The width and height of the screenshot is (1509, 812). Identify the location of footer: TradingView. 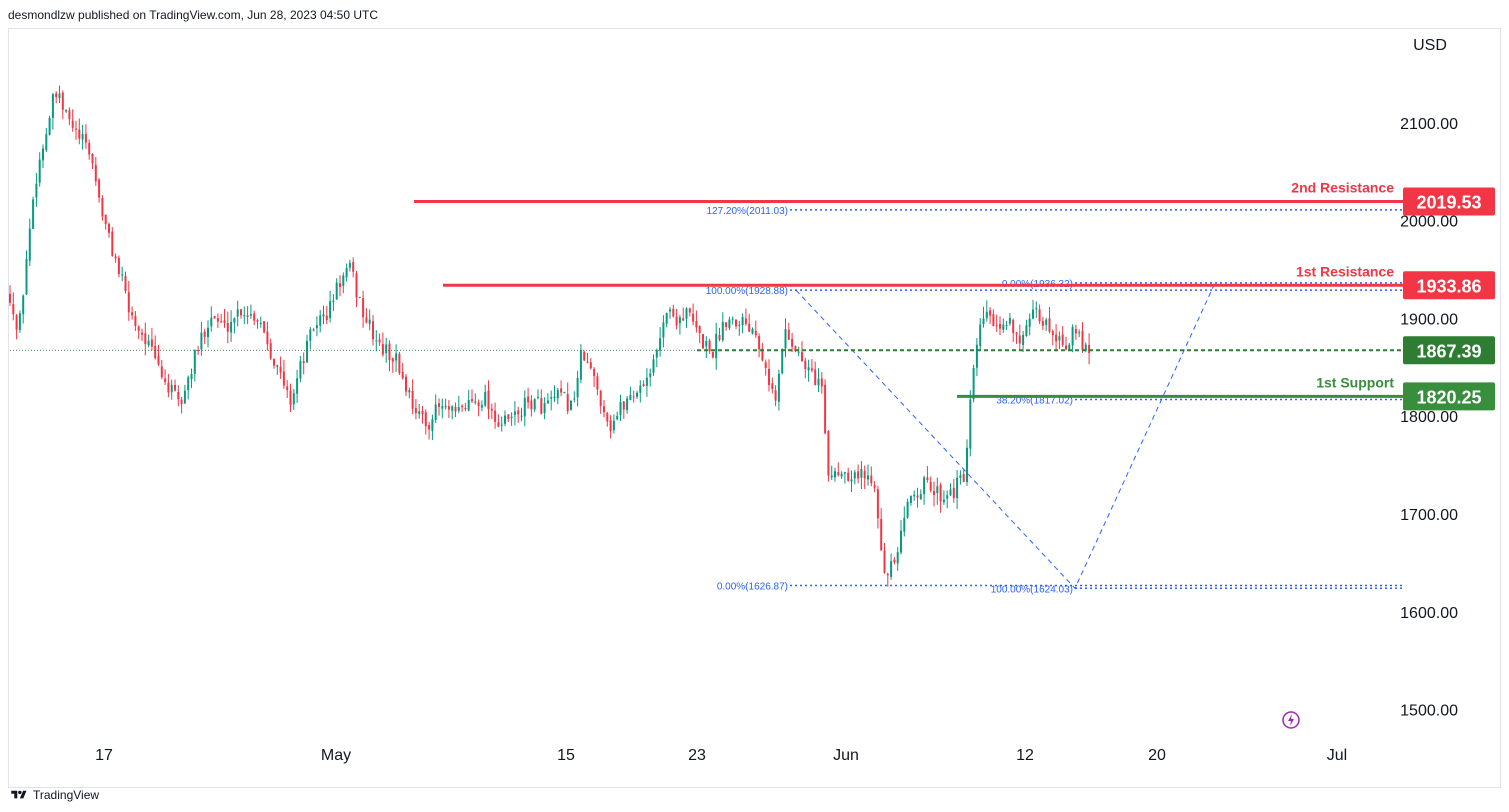
(54, 795).